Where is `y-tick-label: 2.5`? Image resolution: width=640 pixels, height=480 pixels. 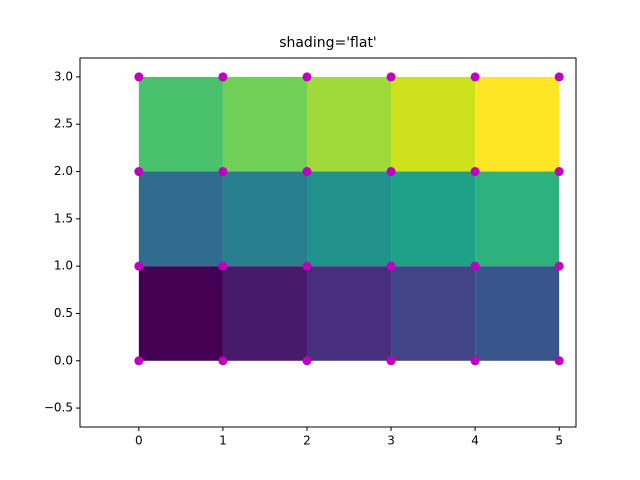
y-tick-label: 2.5 is located at coordinates (63, 124).